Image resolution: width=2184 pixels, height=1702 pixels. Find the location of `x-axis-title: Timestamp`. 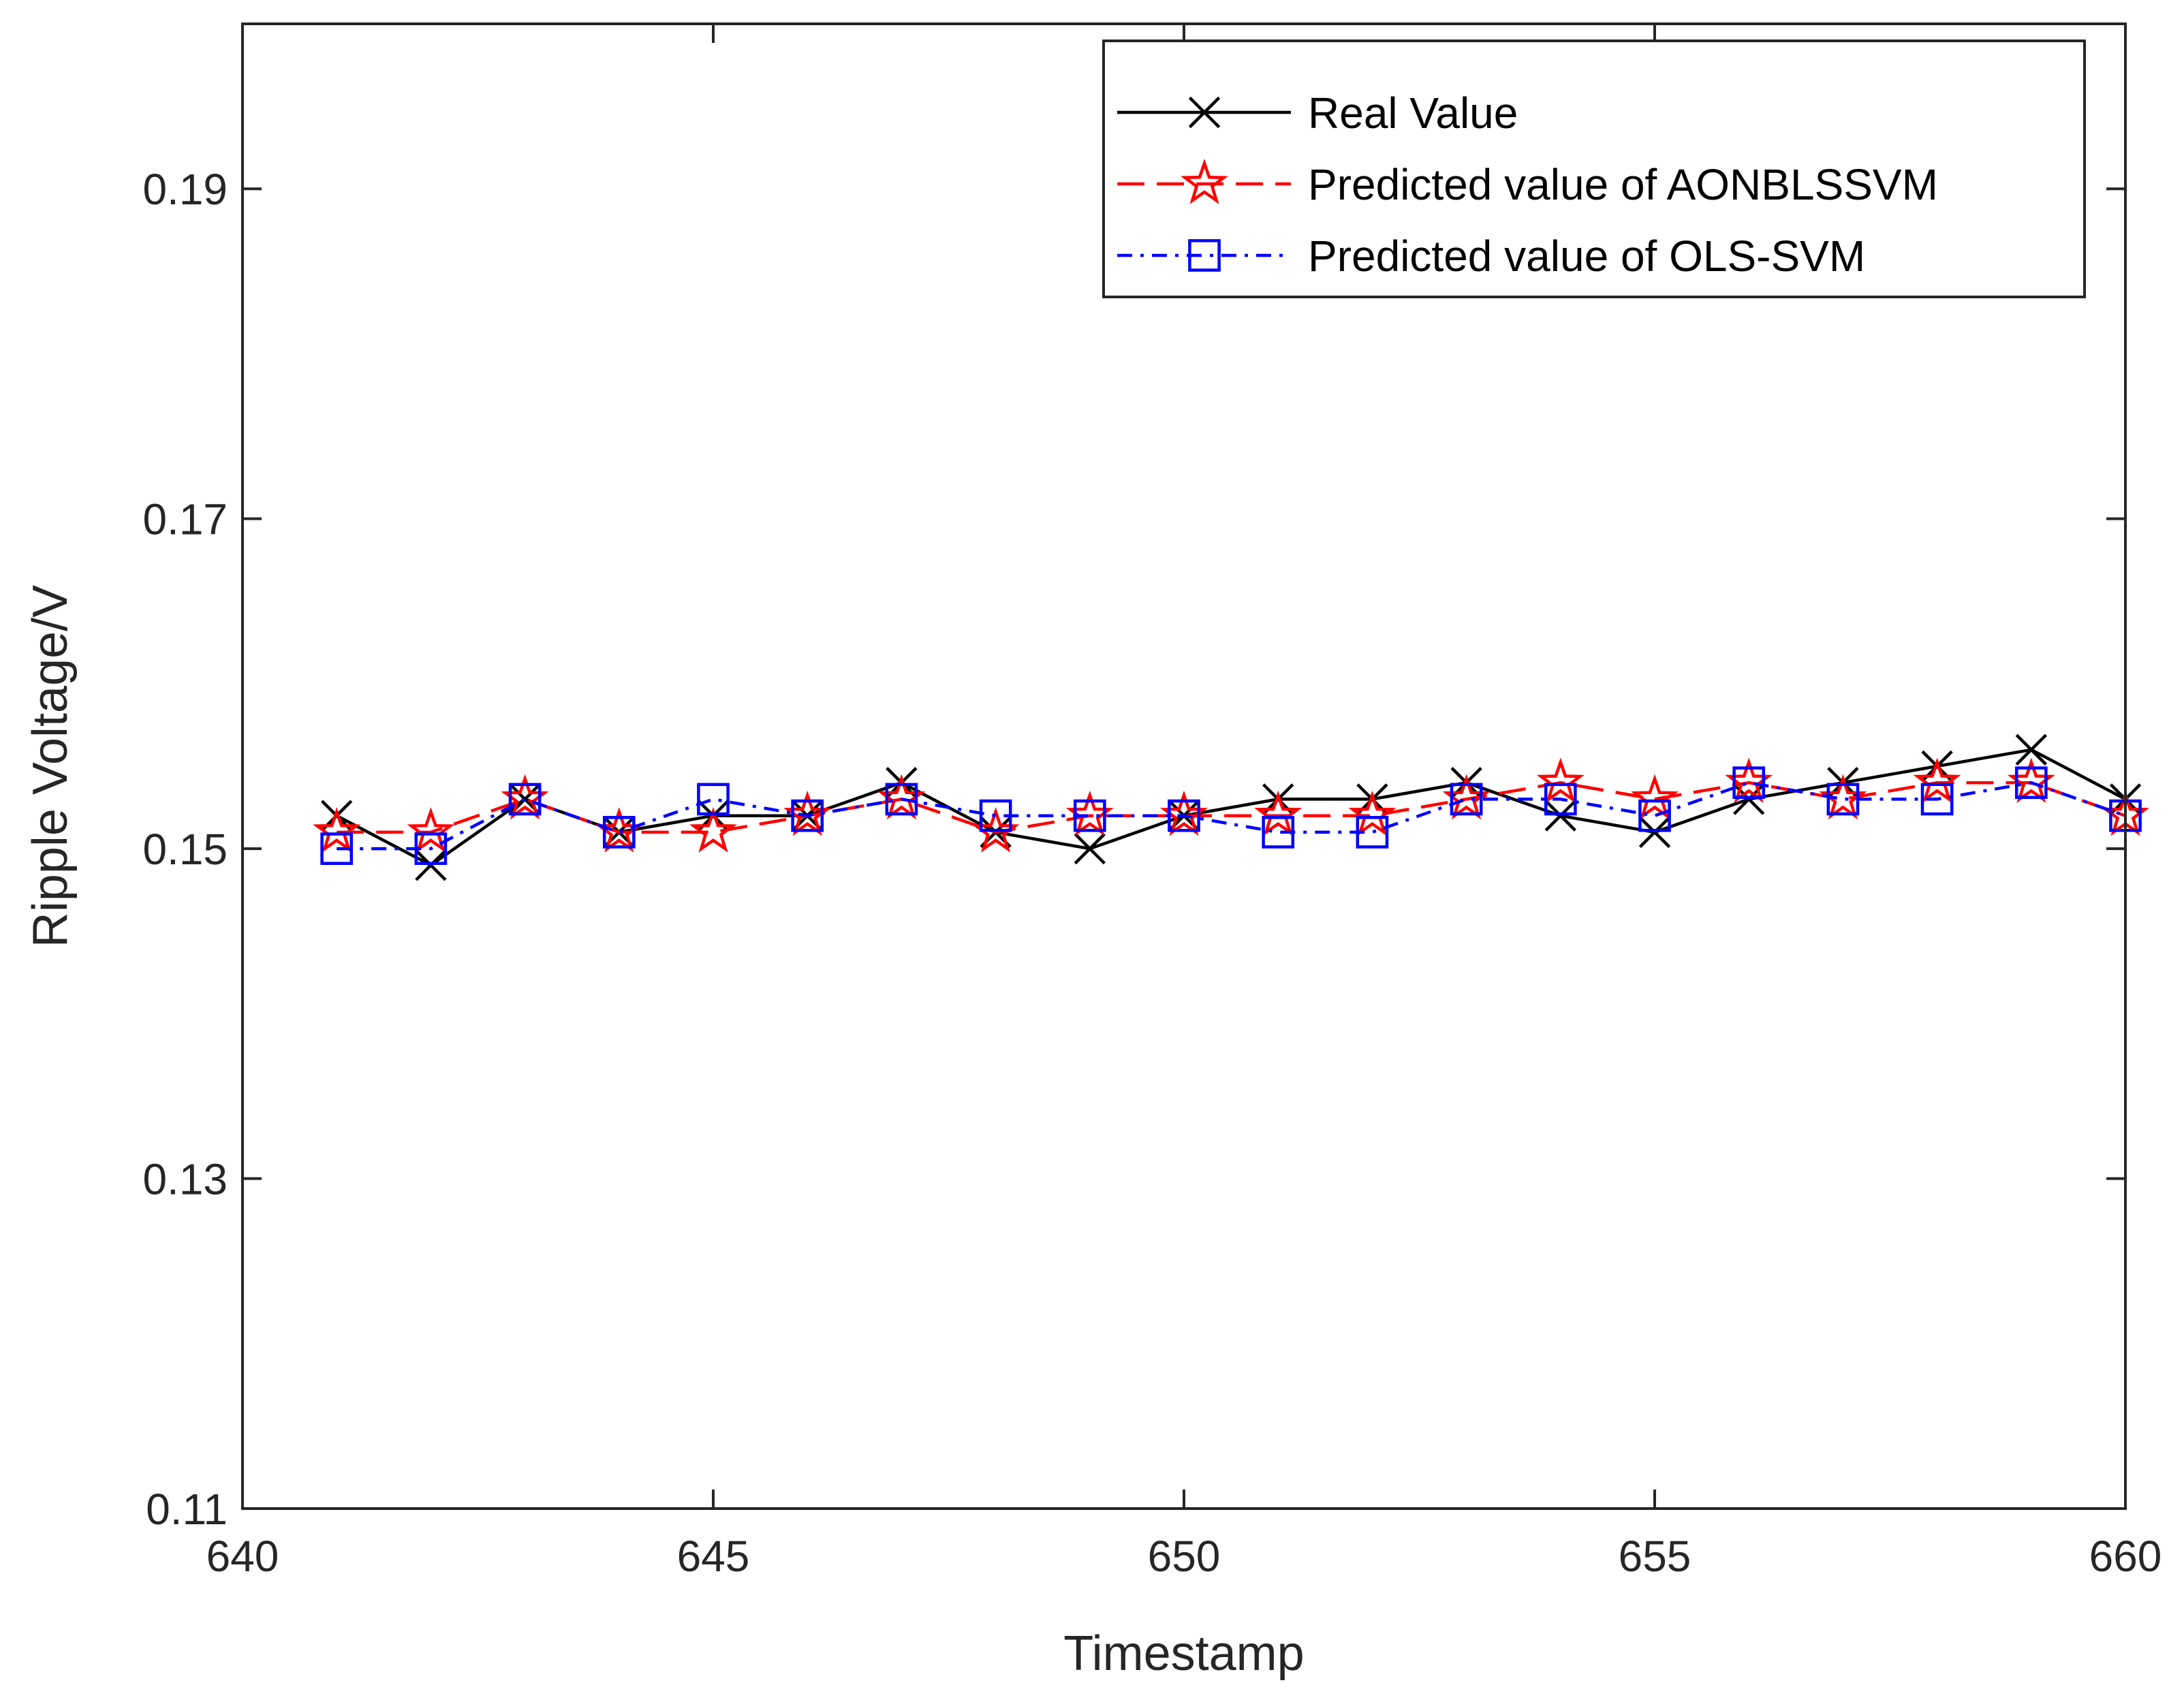

x-axis-title: Timestamp is located at coordinates (1183, 1653).